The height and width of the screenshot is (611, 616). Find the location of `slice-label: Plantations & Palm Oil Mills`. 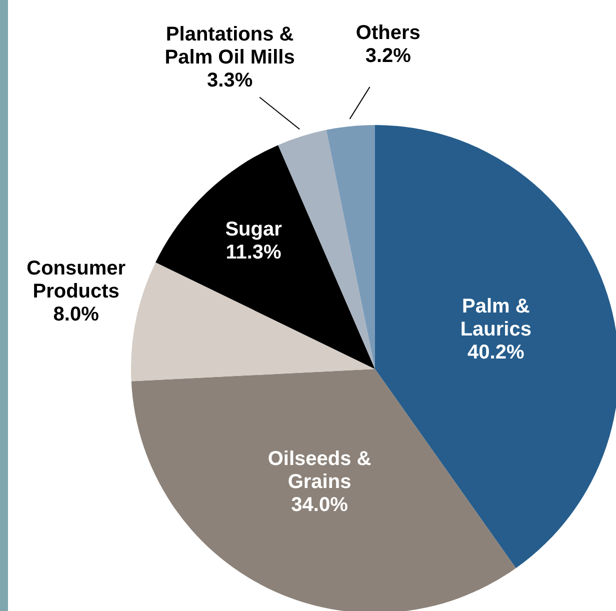

slice-label: Plantations & Palm Oil Mills is located at coordinates (229, 46).